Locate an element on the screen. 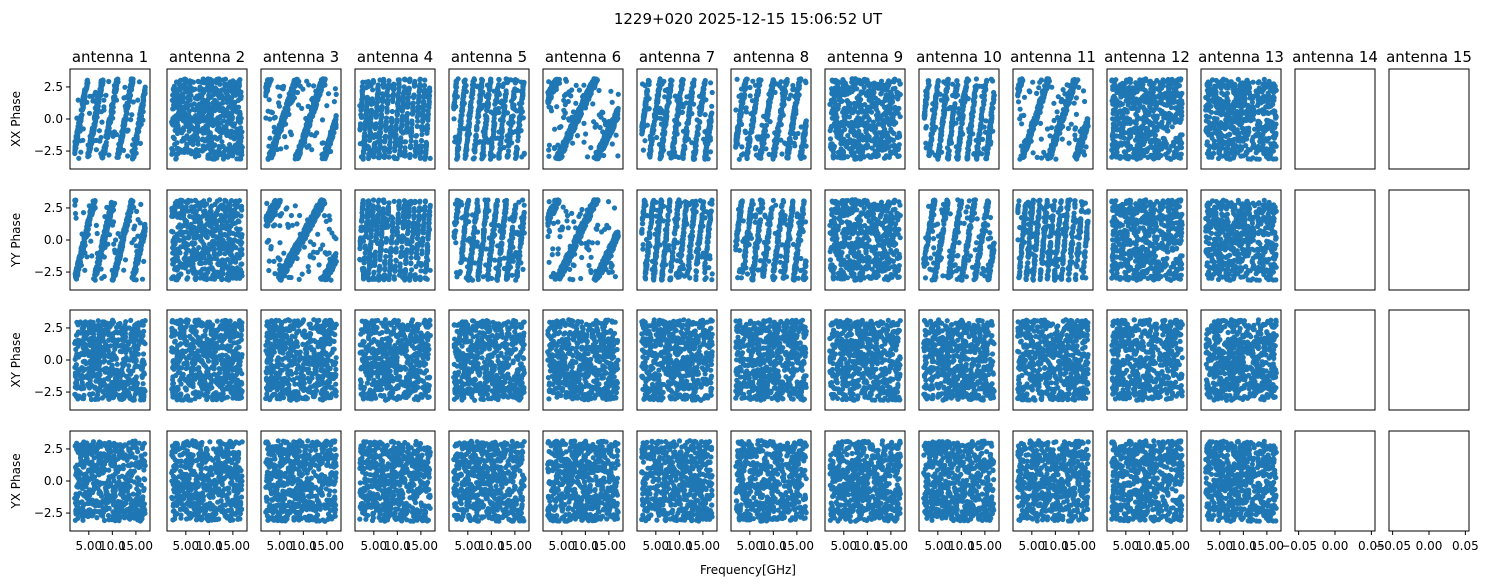 This screenshot has height=586, width=1489. antenna-title: antenna 7 is located at coordinates (677, 57).